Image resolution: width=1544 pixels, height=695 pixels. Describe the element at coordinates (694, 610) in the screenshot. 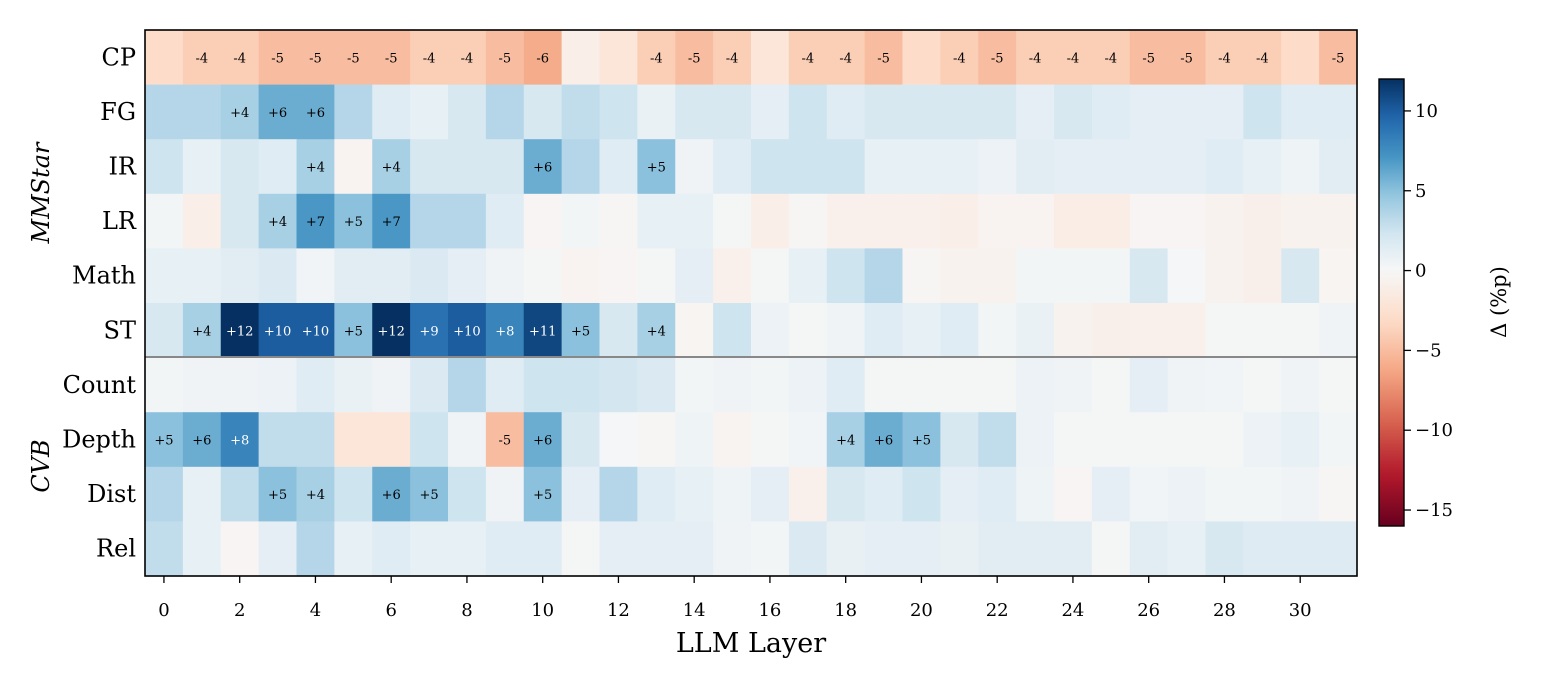

I see `x-tick-label: 14` at that location.